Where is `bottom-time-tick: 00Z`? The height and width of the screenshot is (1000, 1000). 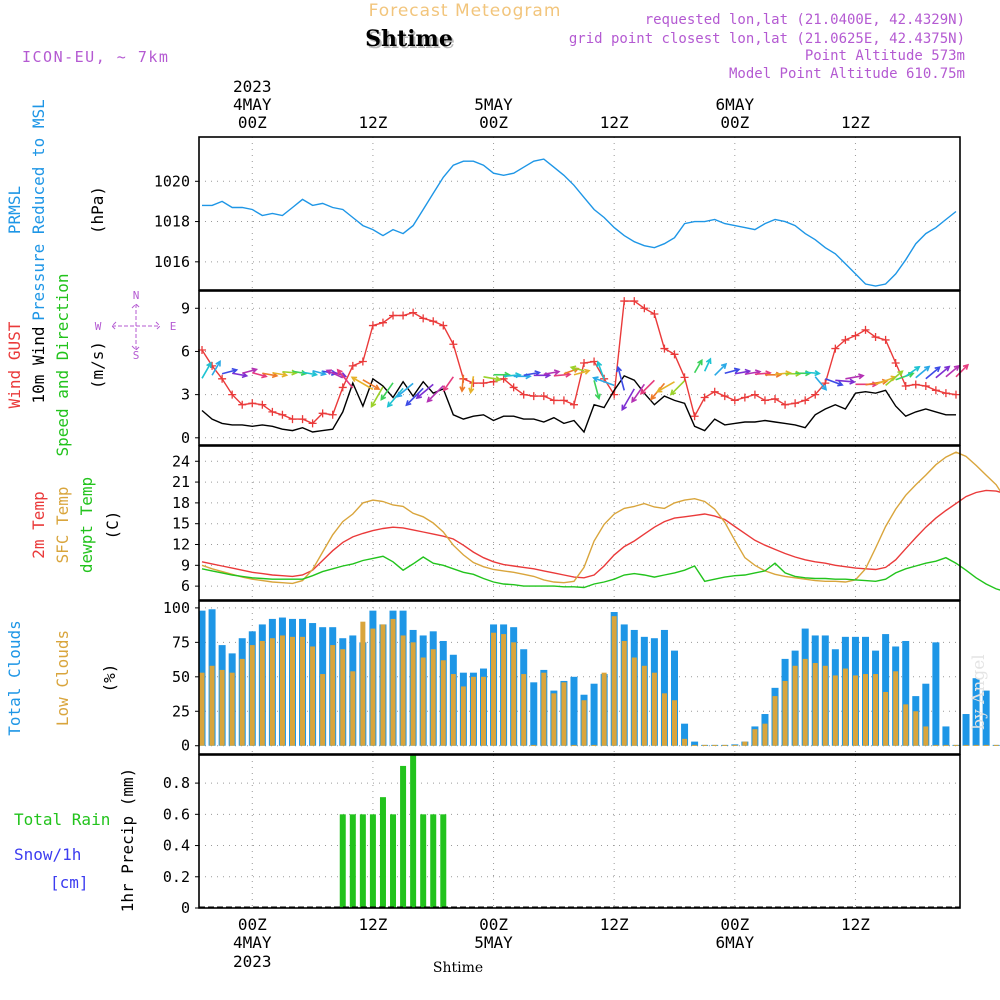 bottom-time-tick: 00Z is located at coordinates (734, 924).